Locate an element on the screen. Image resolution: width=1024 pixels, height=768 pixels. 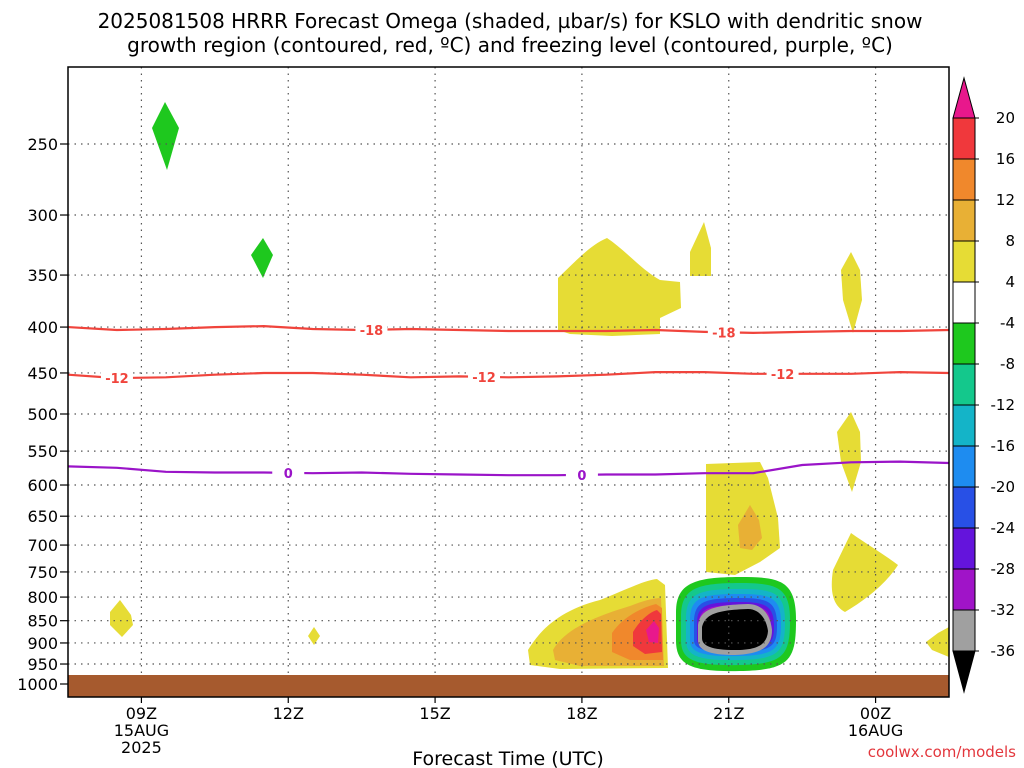
omega-region-green-mid is located at coordinates (262, 258).